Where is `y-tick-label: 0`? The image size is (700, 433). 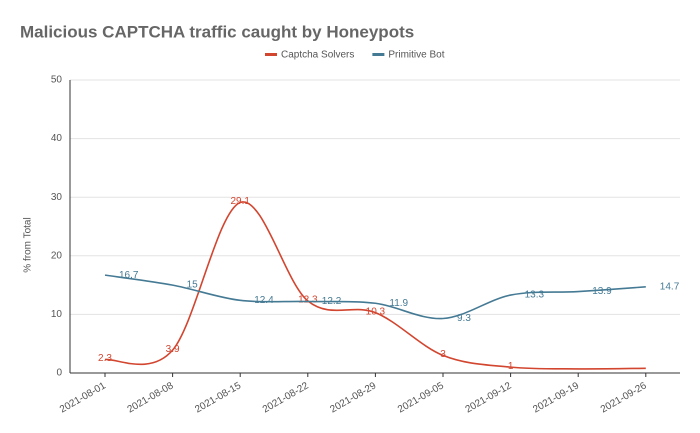 y-tick-label: 0 is located at coordinates (59, 373).